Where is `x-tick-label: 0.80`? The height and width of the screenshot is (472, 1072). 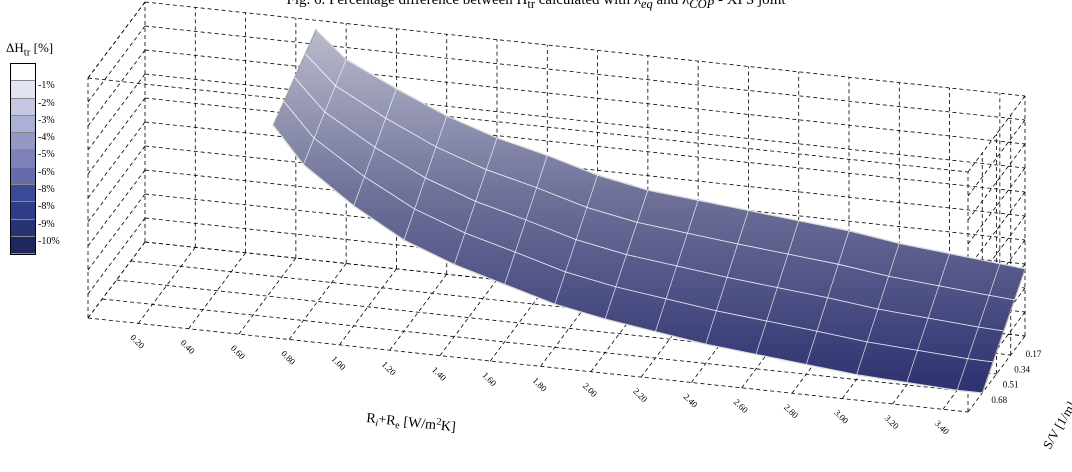
x-tick-label: 0.80 is located at coordinates (288, 357).